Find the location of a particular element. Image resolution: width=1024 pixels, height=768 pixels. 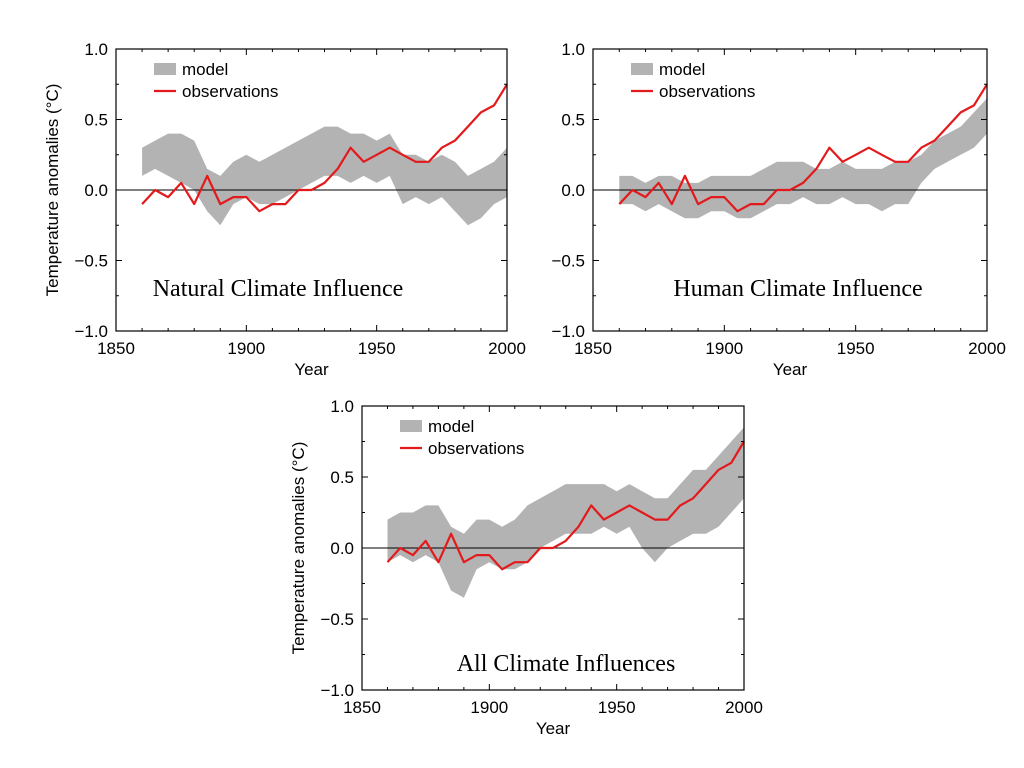

panel-title: Natural Climate Influence is located at coordinates (278, 289).